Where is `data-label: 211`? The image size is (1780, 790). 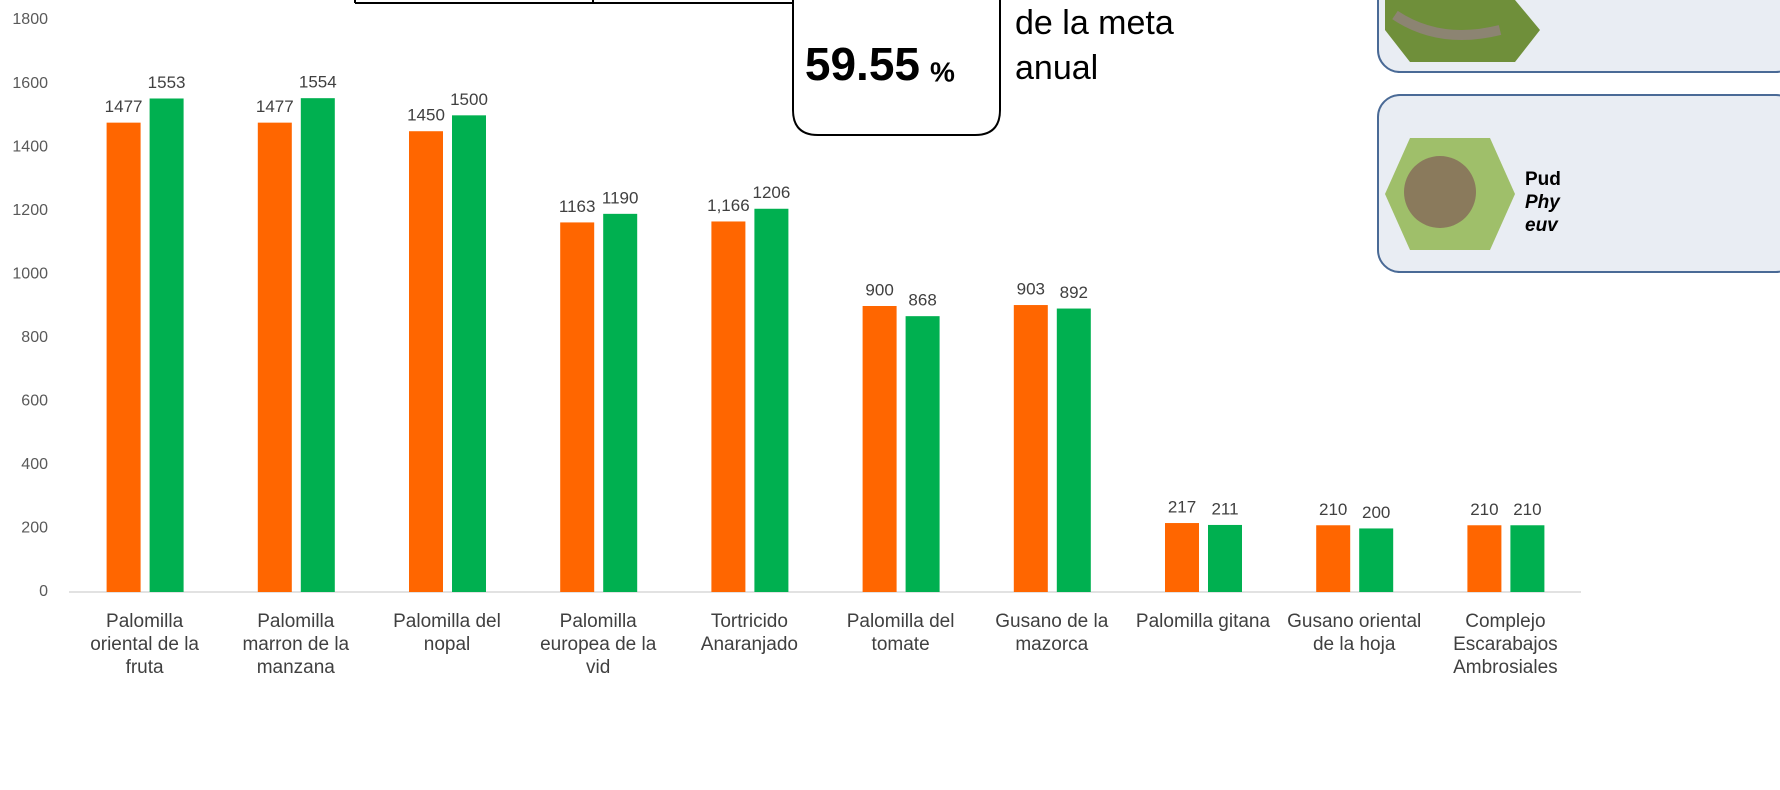 data-label: 211 is located at coordinates (1224, 508).